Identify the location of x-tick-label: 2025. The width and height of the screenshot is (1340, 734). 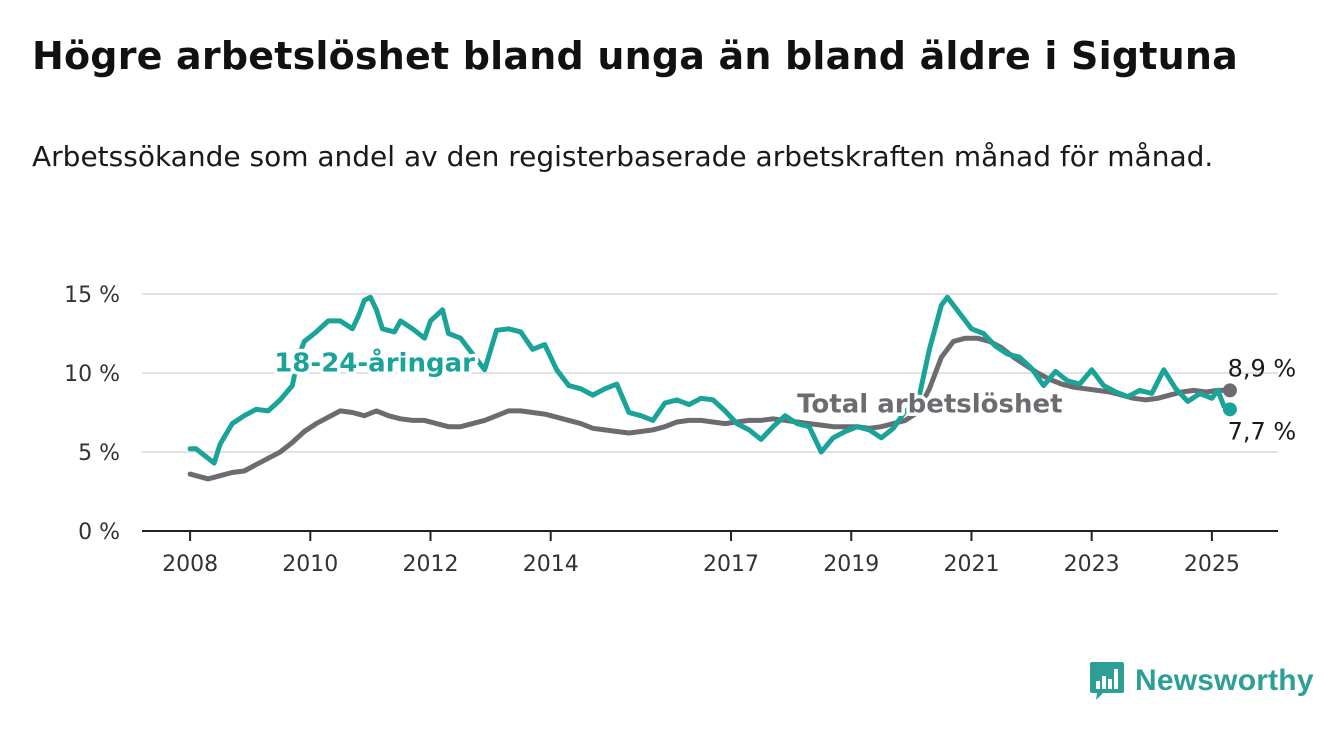
(1212, 564).